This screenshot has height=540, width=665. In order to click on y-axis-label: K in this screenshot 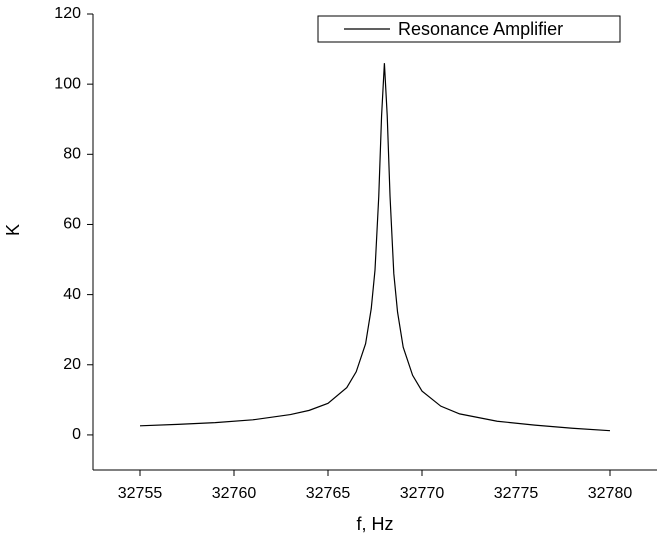, I will do `click(13, 230)`.